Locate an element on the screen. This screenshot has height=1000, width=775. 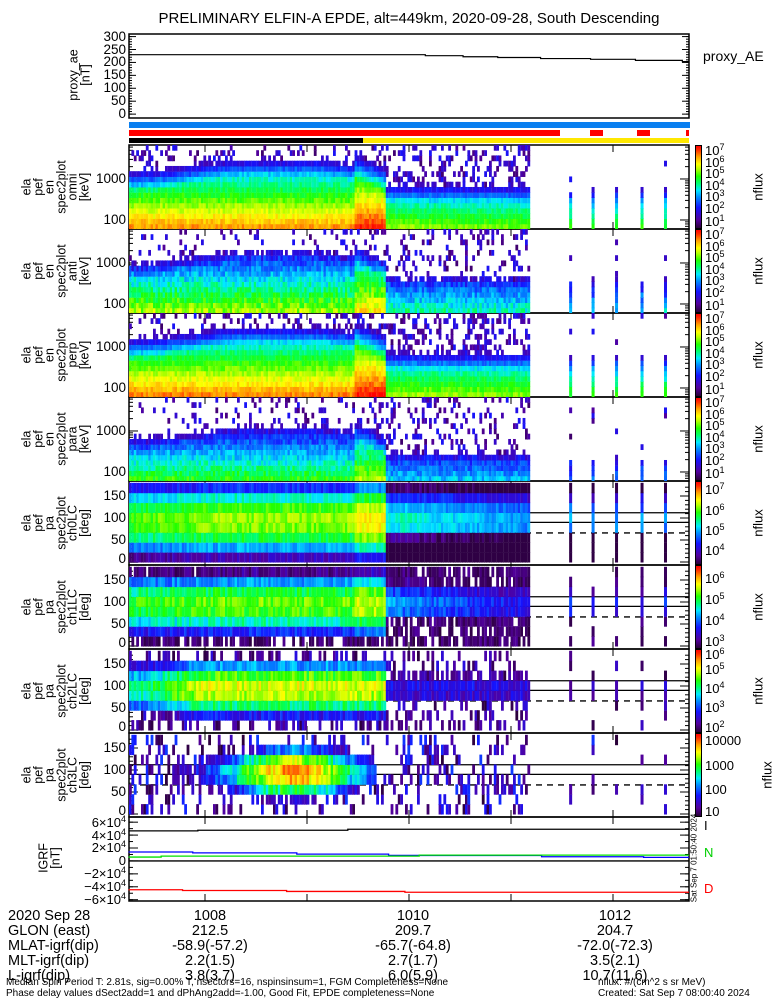
proxy-ae-line is located at coordinates (408, 58).